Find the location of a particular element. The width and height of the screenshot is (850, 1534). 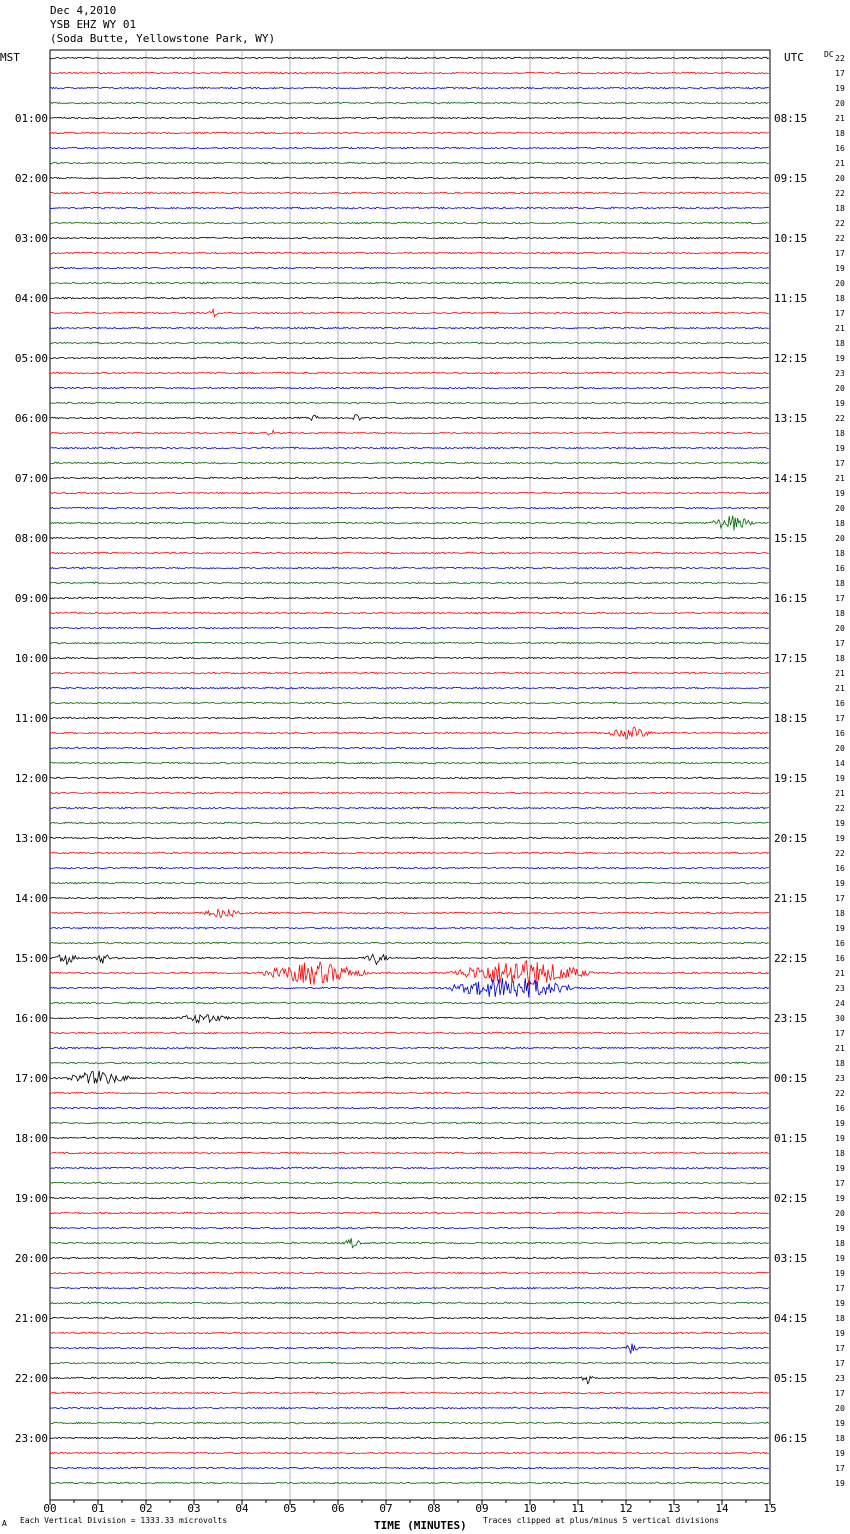

plot-date: Dec 4,2010 is located at coordinates (83, 10).